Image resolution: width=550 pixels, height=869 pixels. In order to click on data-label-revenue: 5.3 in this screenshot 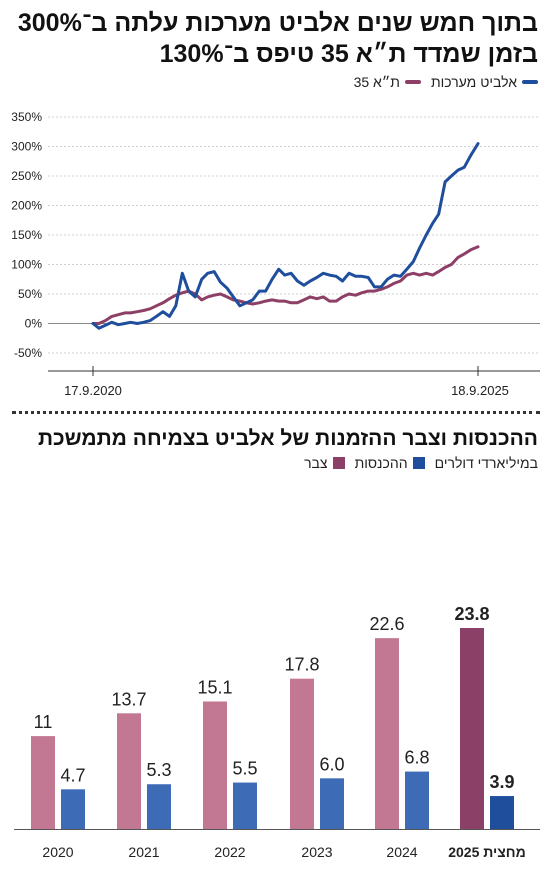, I will do `click(158, 770)`.